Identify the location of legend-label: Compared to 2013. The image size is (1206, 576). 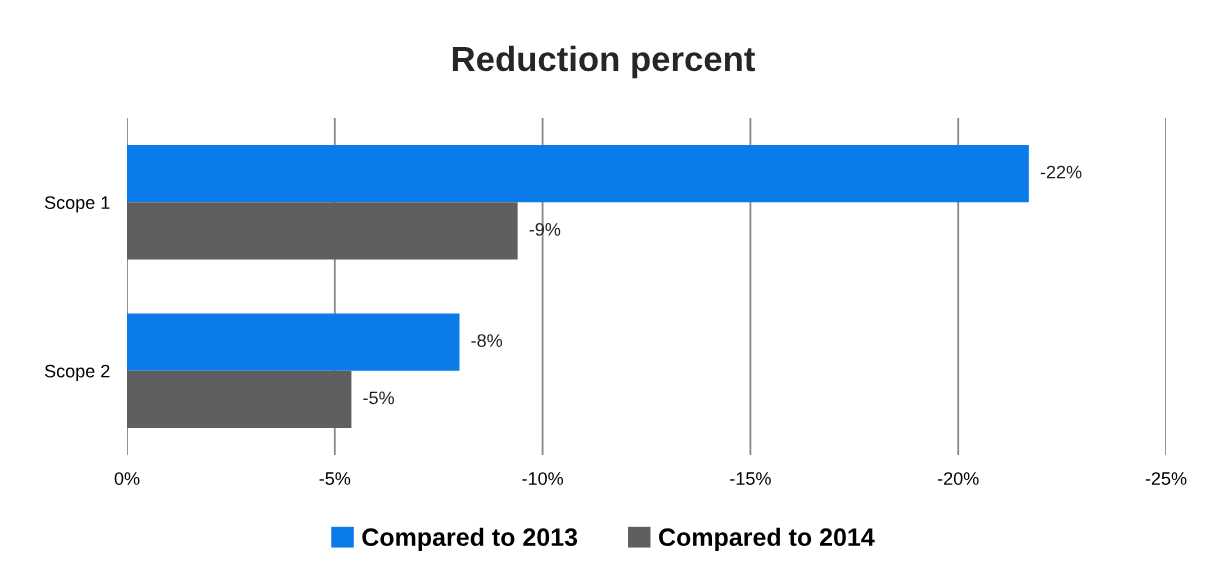
(470, 539).